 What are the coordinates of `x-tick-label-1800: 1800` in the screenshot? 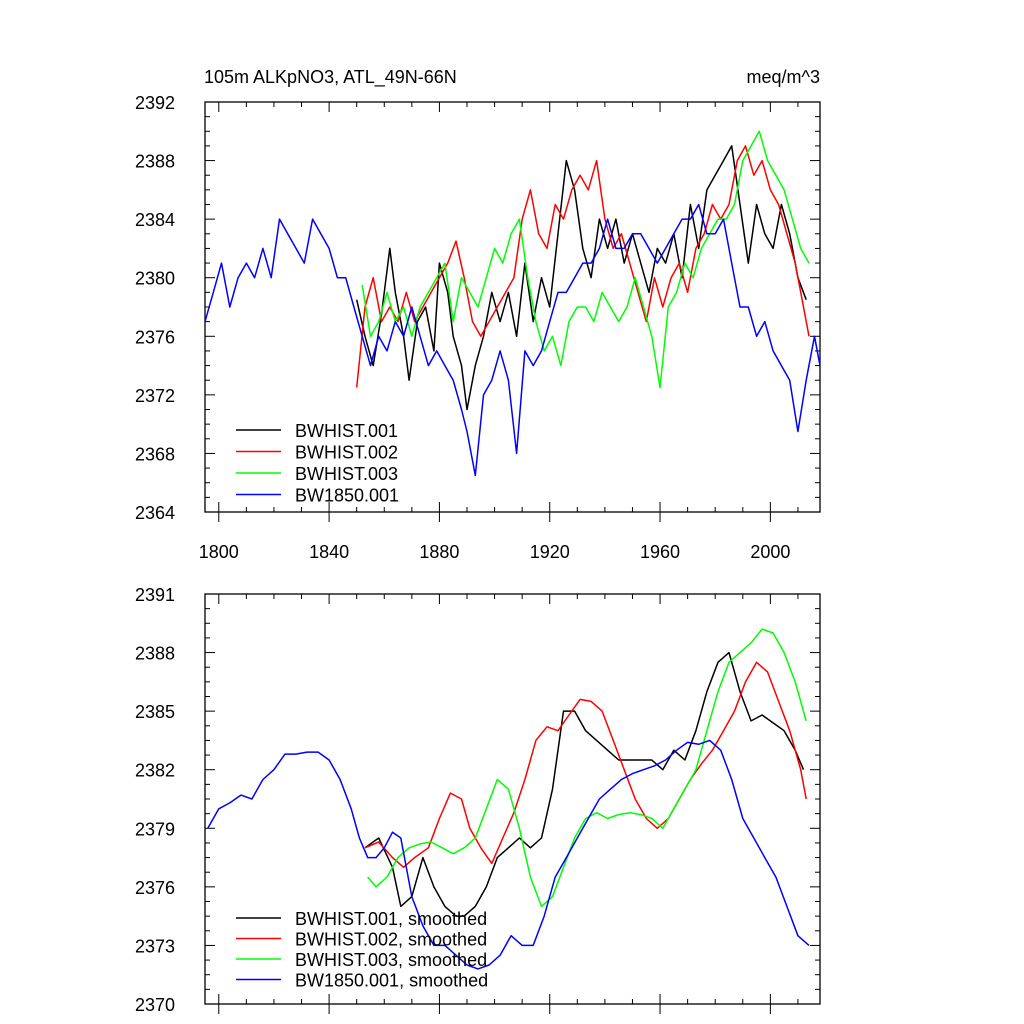 It's located at (219, 552).